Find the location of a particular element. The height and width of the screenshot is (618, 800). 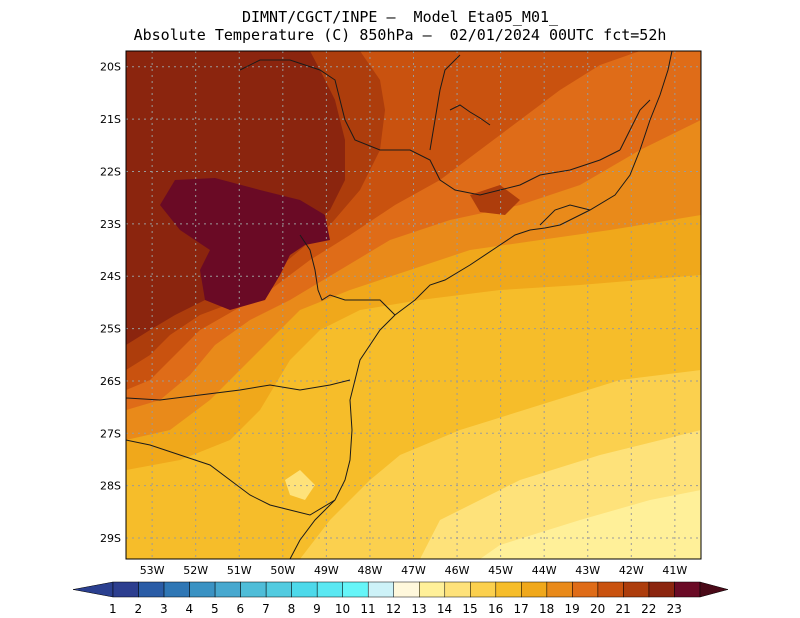

colorbar-label: 3 is located at coordinates (164, 609).